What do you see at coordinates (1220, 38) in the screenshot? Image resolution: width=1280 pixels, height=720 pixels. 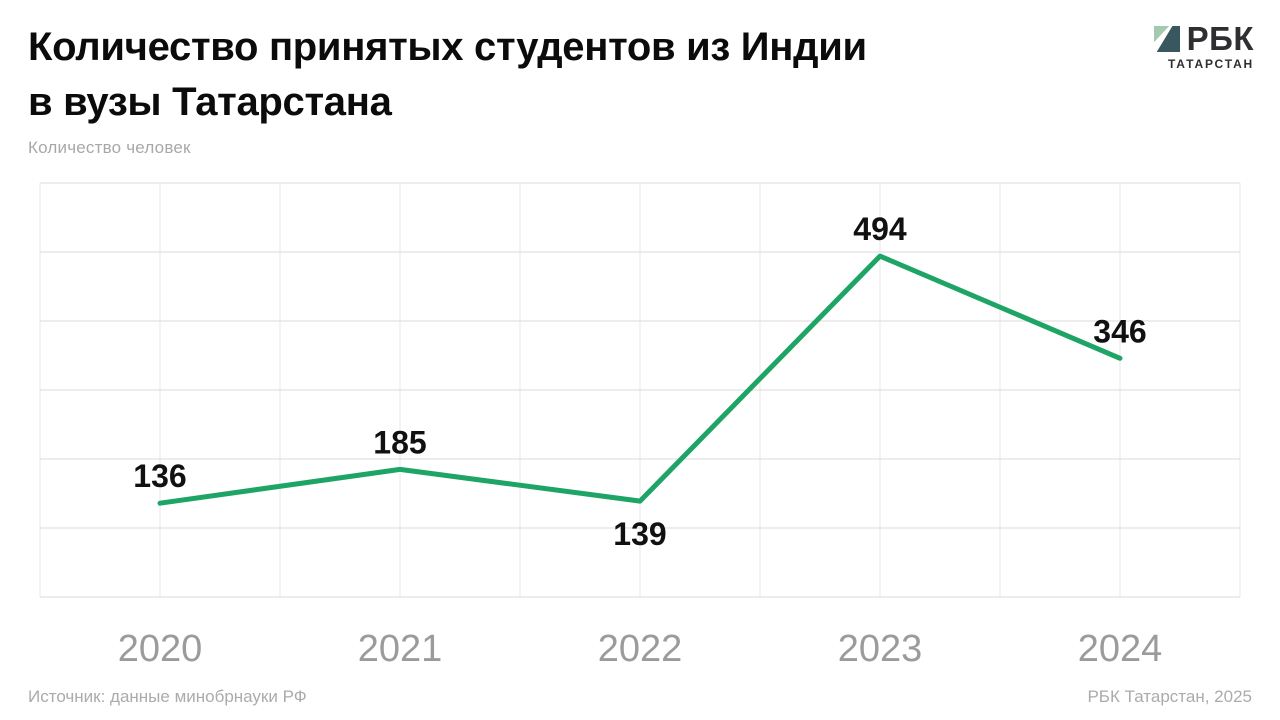 I see `rbc-logo-text: РБК` at bounding box center [1220, 38].